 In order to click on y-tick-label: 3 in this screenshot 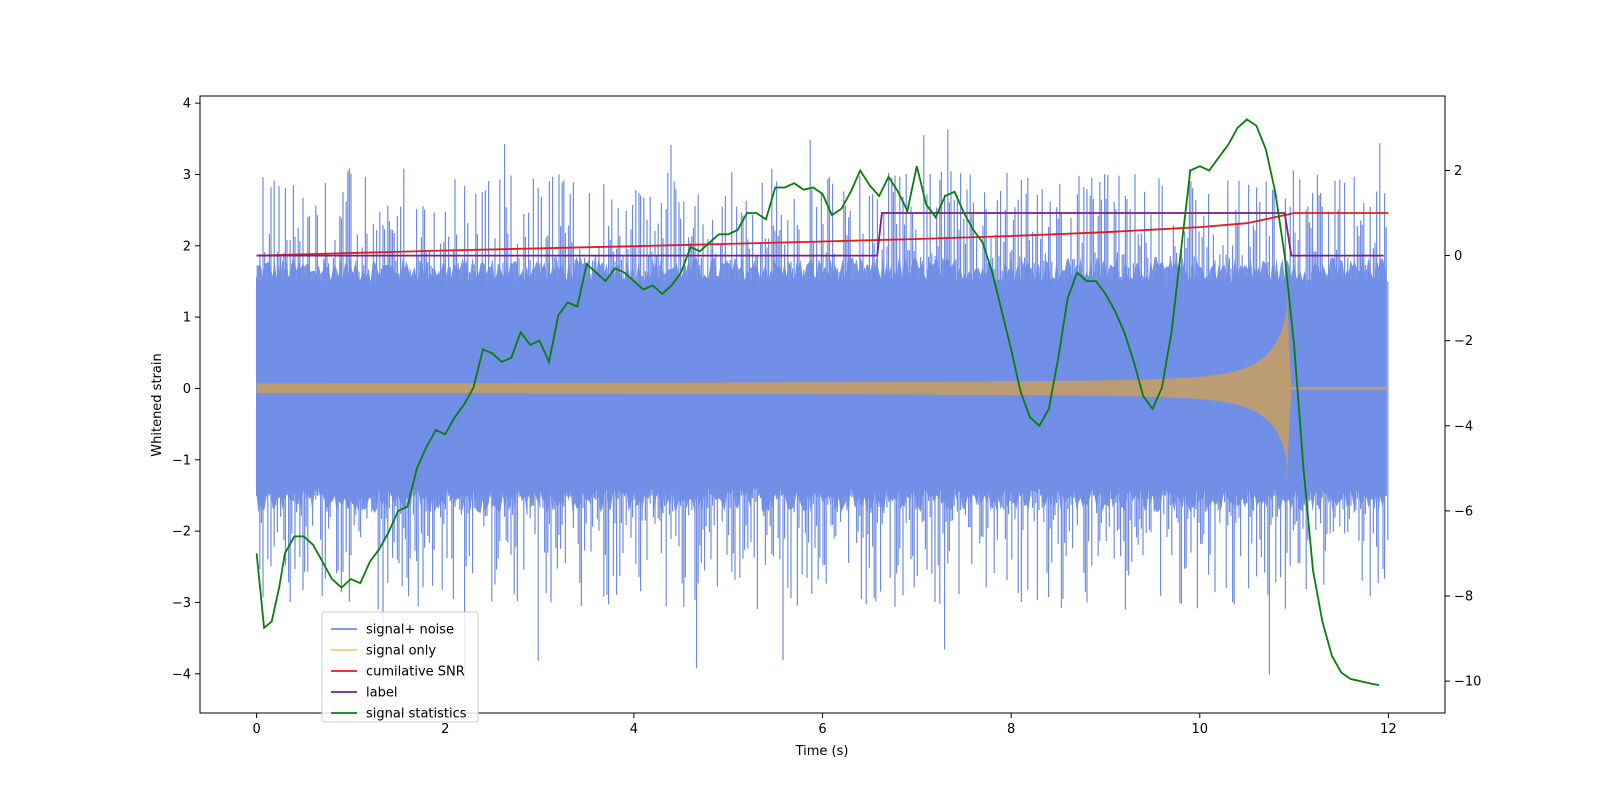, I will do `click(187, 175)`.